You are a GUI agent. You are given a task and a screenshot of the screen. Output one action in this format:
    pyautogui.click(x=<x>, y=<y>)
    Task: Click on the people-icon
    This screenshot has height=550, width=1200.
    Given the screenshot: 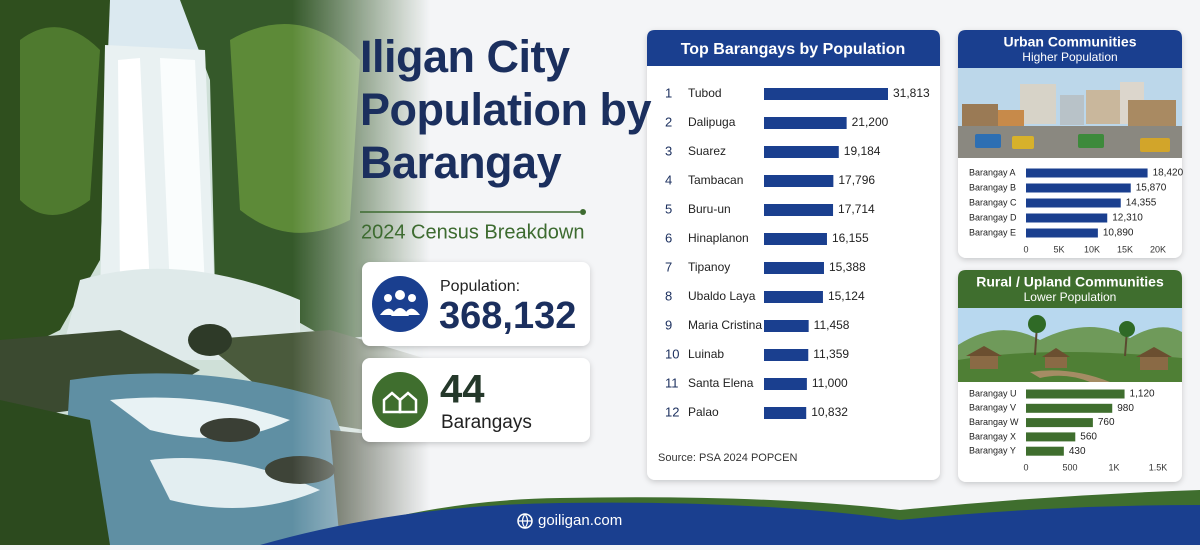 What is the action you would take?
    pyautogui.click(x=400, y=304)
    